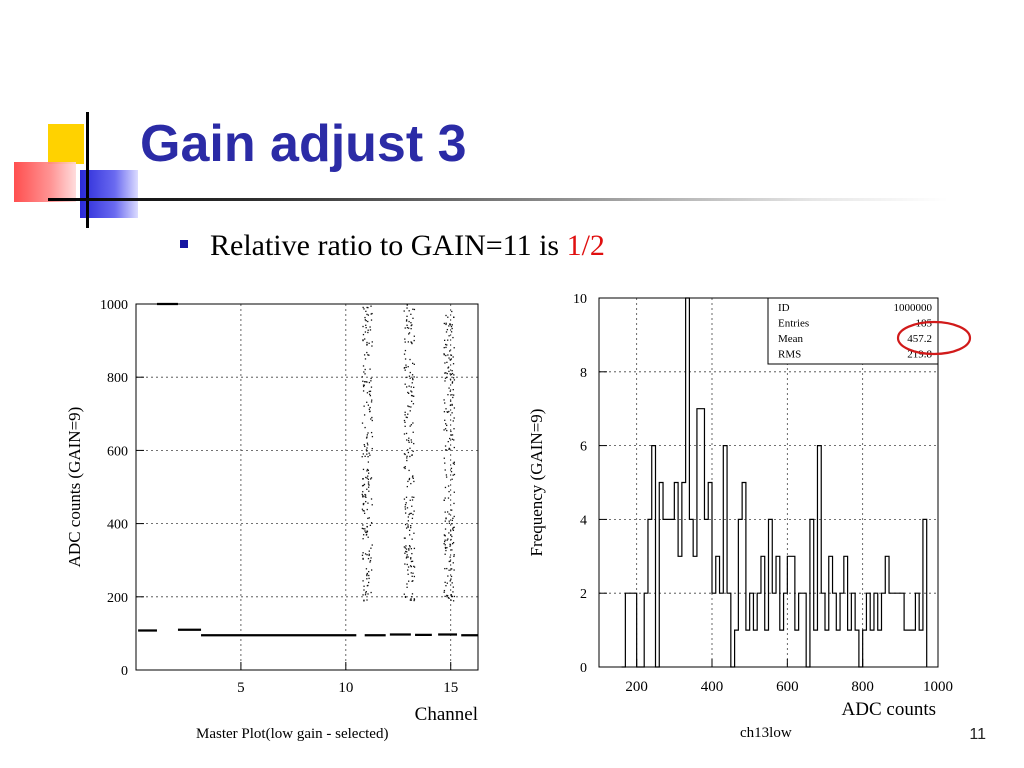  Describe the element at coordinates (392, 246) in the screenshot. I see `bullet-item: Relative ratio to GAIN=11 is 1/2` at that location.